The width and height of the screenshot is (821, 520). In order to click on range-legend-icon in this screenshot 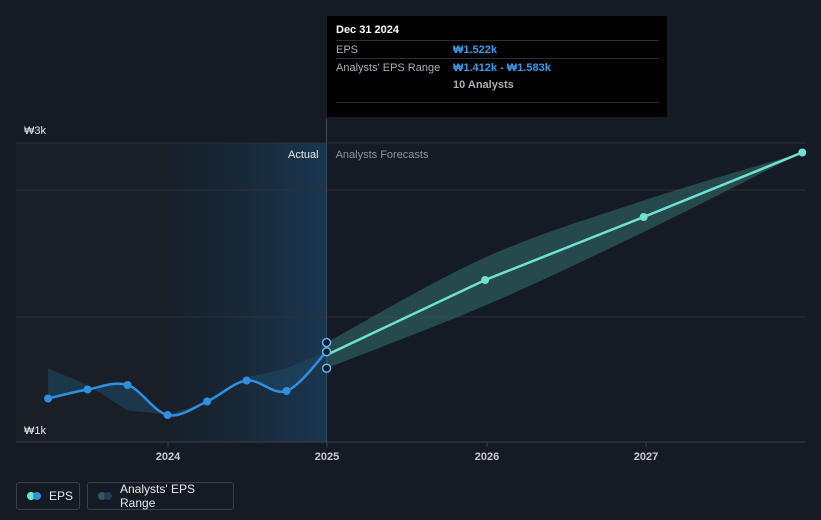, I will do `click(105, 496)`.